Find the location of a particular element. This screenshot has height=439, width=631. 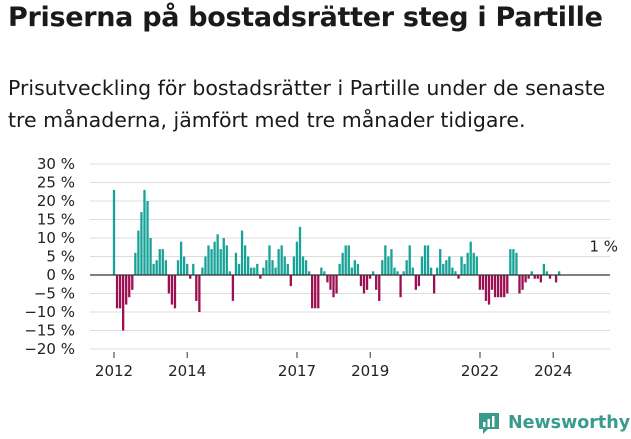

brand-name: Newsworthy is located at coordinates (569, 423).